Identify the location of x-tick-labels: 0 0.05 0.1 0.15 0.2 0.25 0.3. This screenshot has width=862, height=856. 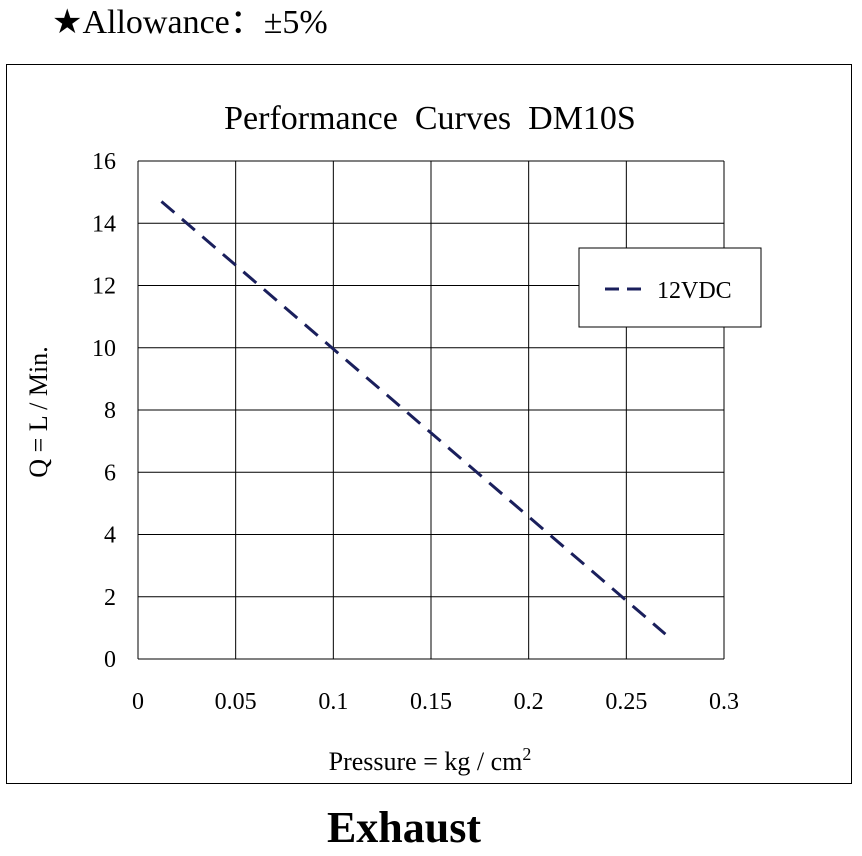
(435, 702).